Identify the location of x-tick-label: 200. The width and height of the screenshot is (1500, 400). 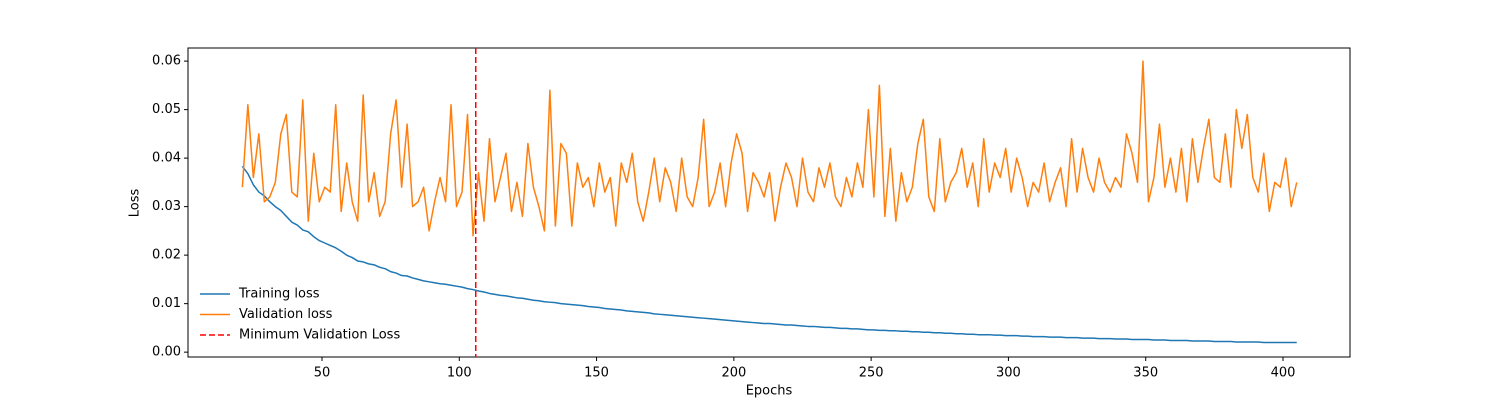
(733, 373).